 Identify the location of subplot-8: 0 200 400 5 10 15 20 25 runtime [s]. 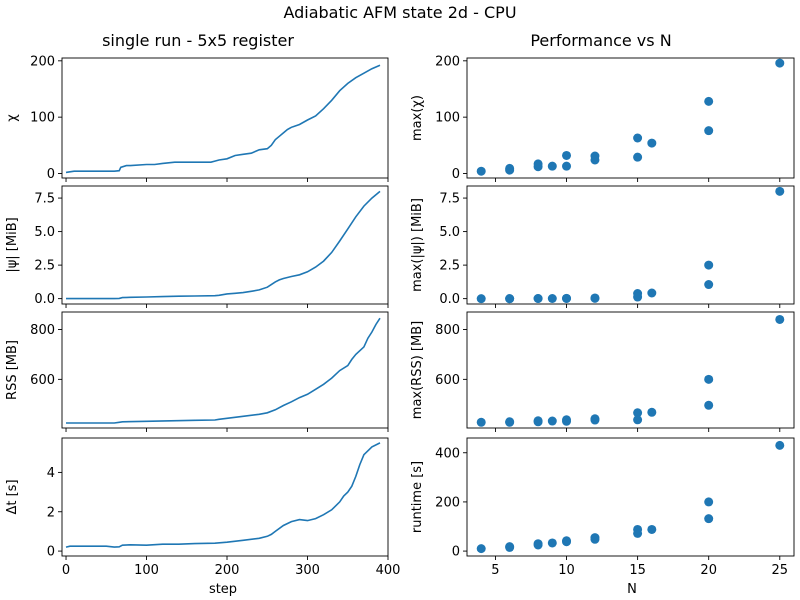
(602, 507).